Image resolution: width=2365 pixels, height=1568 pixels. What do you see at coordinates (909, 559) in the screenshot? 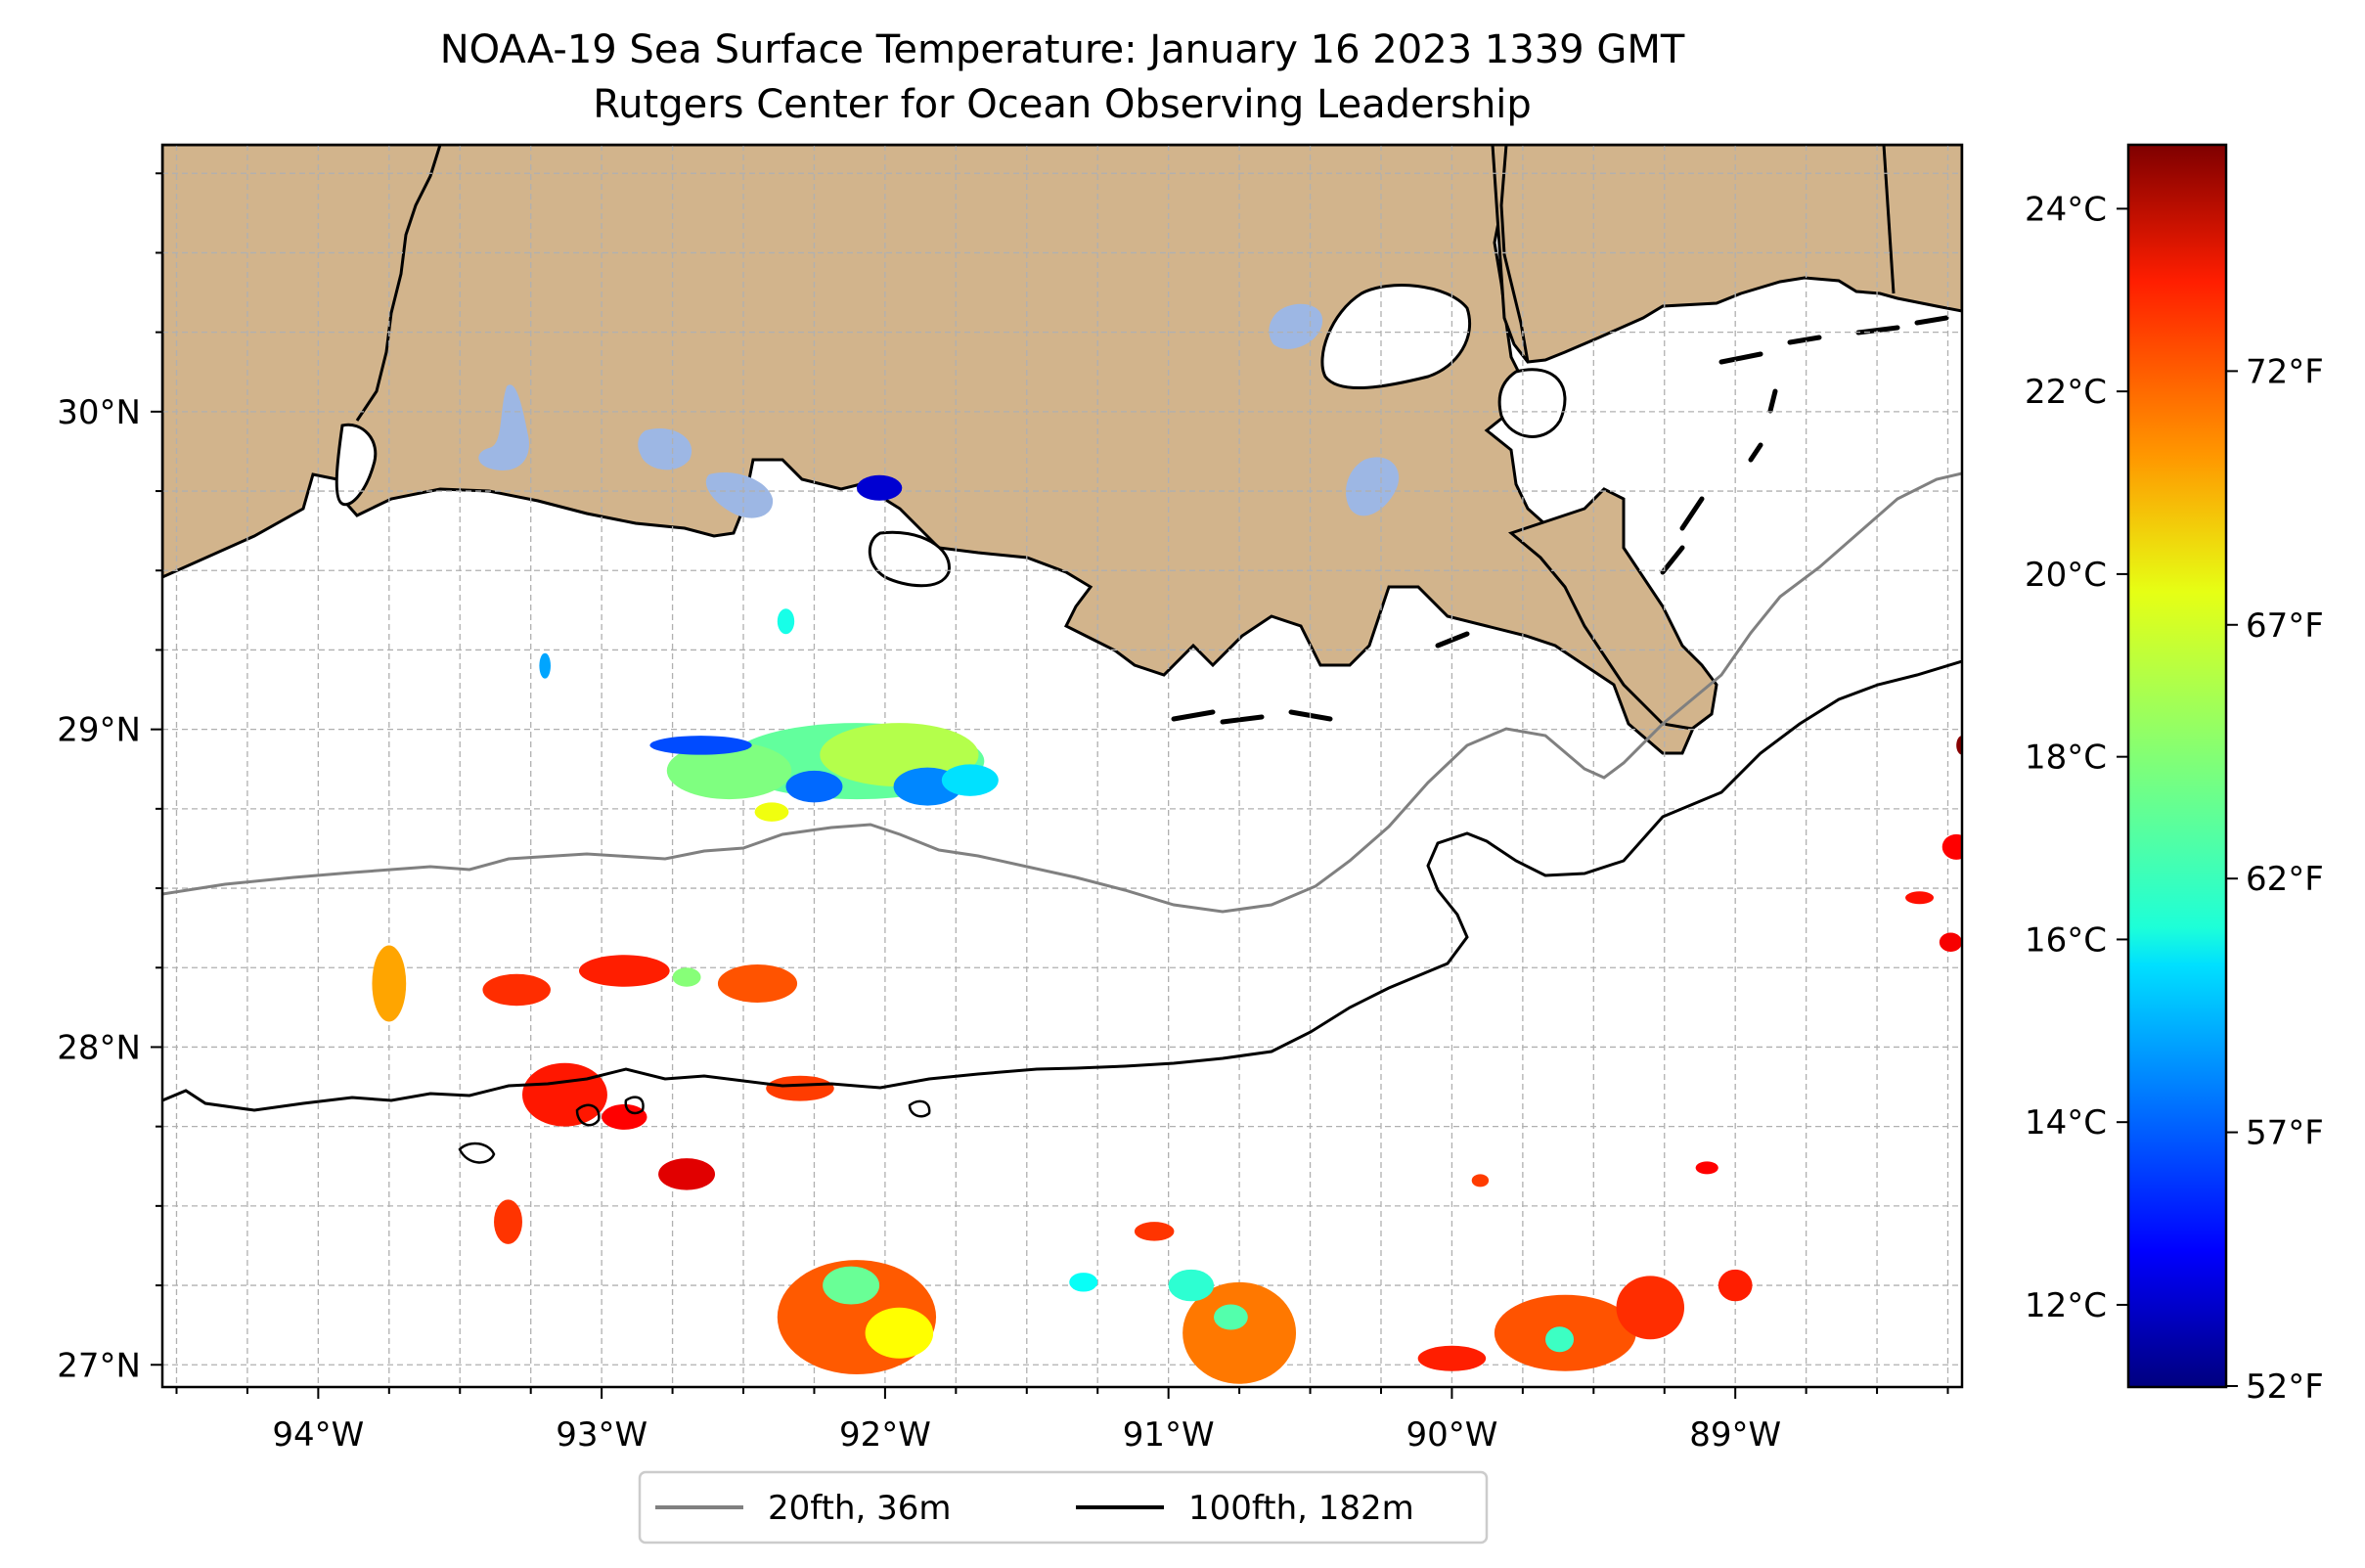
I see `vermilion-bay` at bounding box center [909, 559].